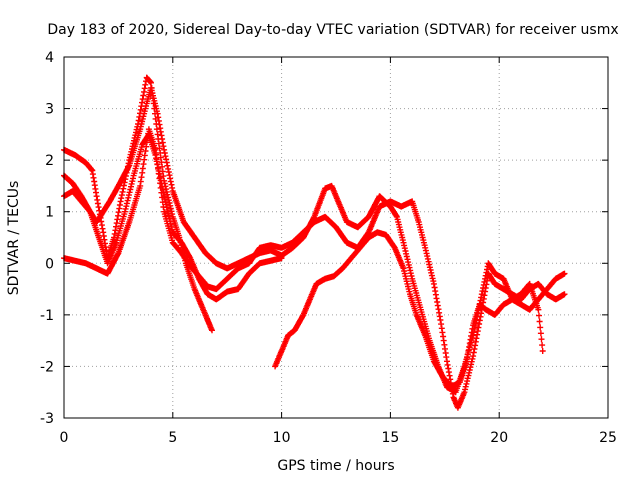 The height and width of the screenshot is (480, 640). I want to click on y-tick-label: 0, so click(49, 264).